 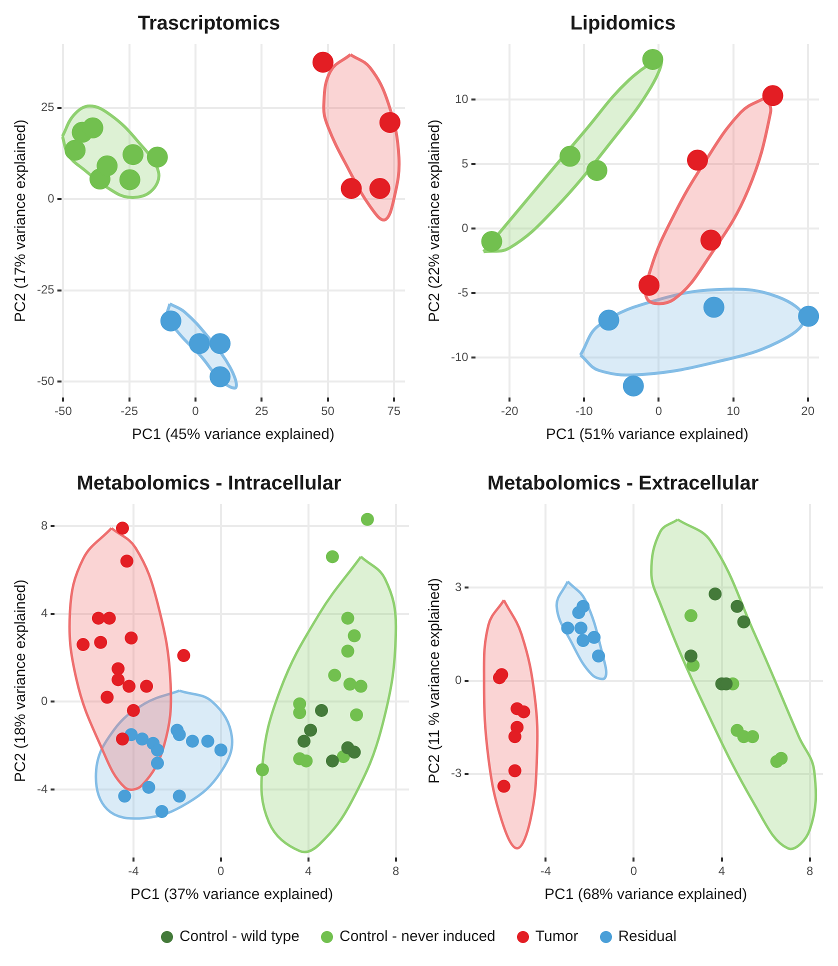 I want to click on x-tick-label: 75, so click(x=394, y=411).